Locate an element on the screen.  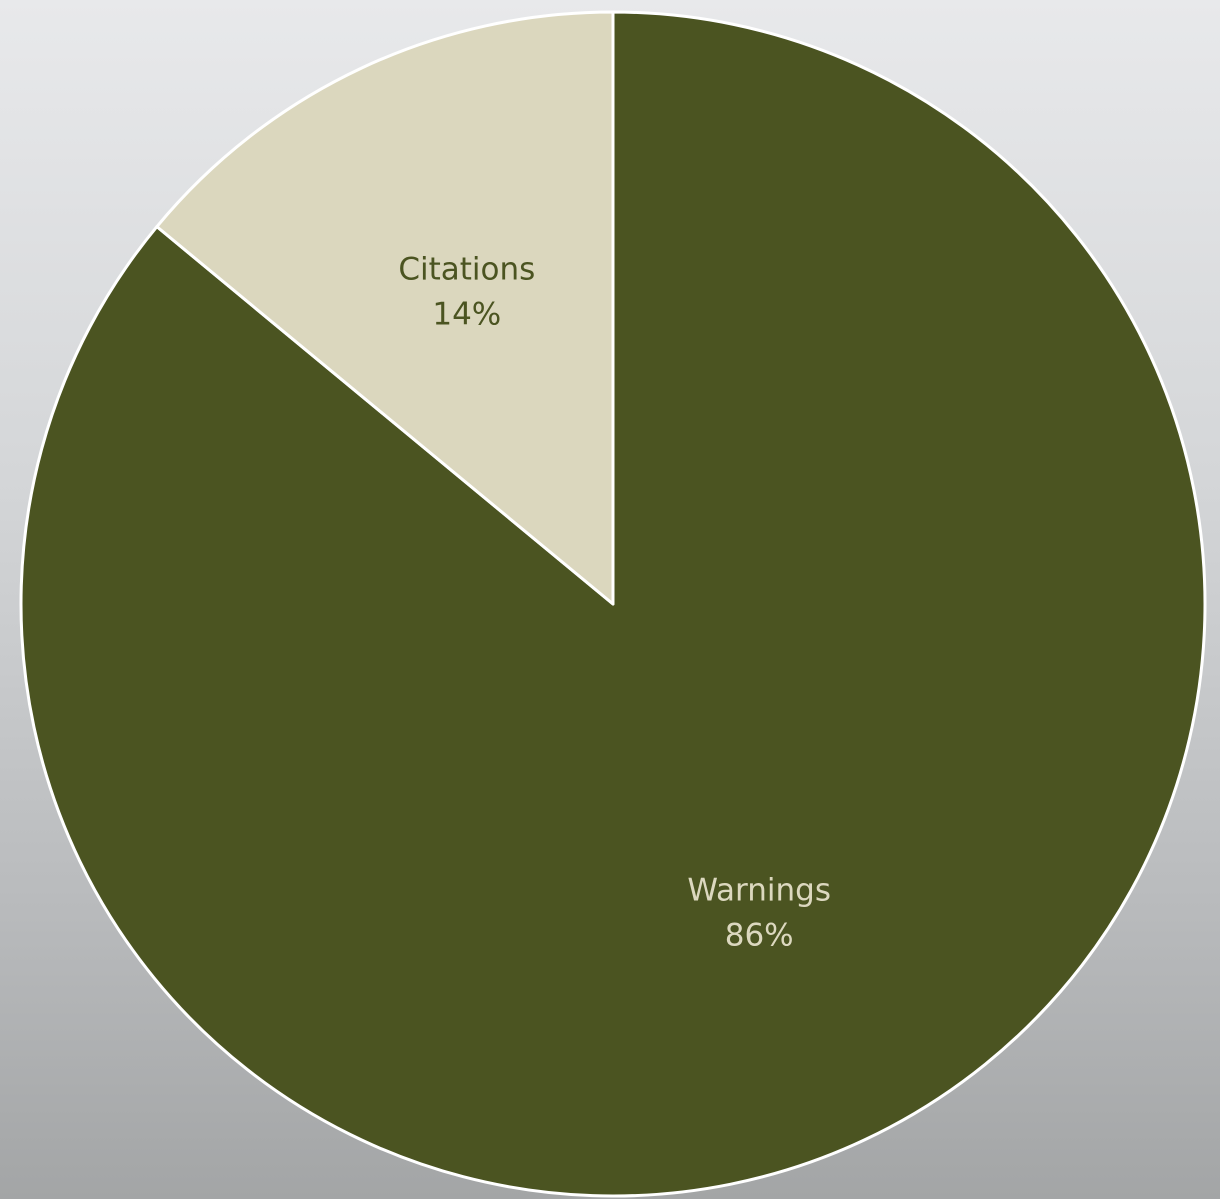
pie-label-warnings: Warnings 86% is located at coordinates (759, 913).